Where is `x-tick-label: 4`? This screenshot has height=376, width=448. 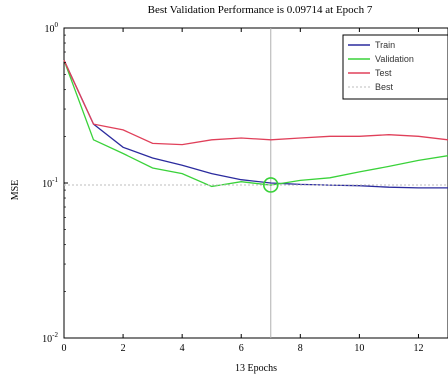
x-tick-label: 4 is located at coordinates (182, 348).